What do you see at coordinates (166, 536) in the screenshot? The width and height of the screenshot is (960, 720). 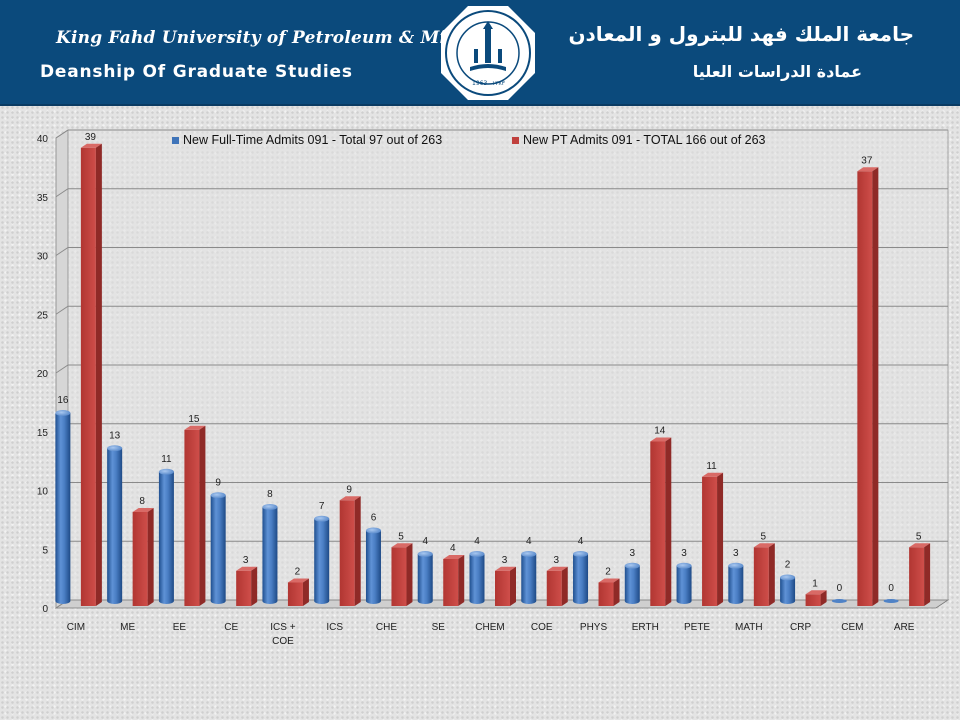 I see `bar-fulltime-ee` at bounding box center [166, 536].